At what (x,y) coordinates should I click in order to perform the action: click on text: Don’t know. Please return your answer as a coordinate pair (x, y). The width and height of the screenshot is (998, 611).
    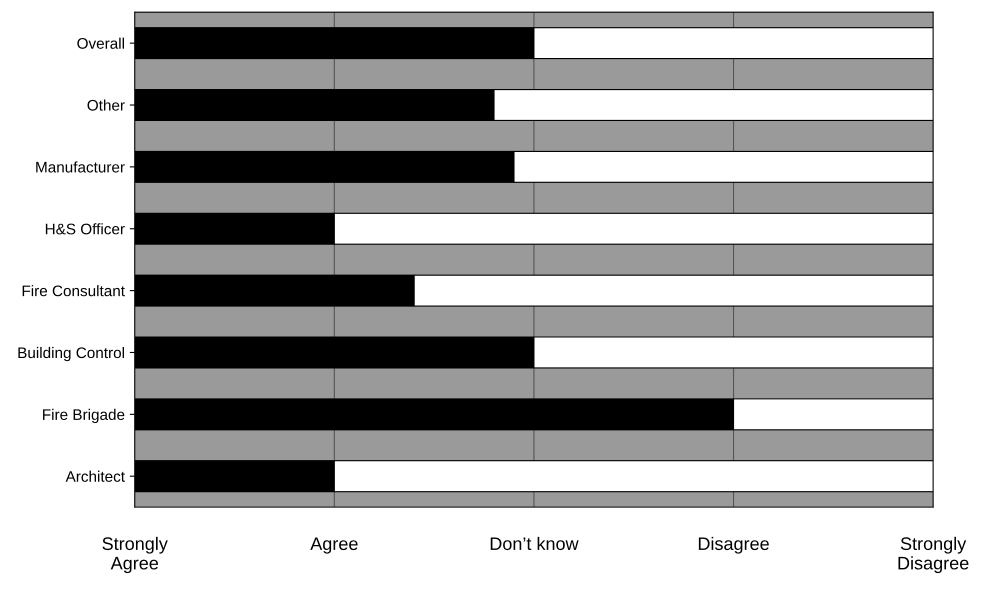
    Looking at the image, I should click on (534, 543).